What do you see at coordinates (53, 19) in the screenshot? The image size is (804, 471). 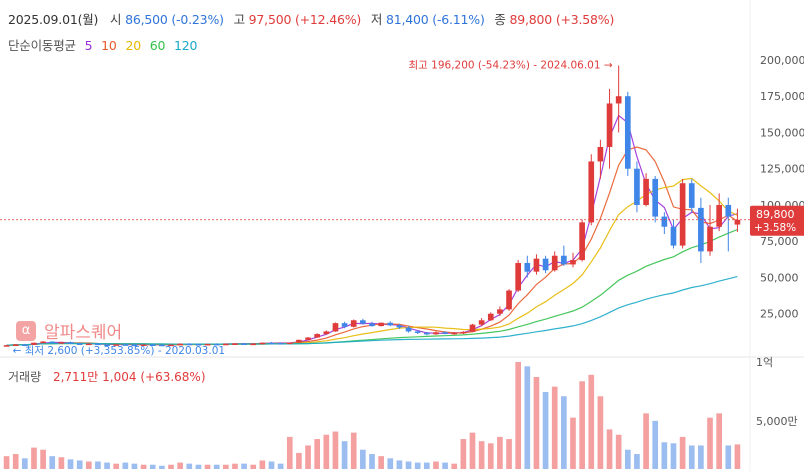 I see `date-label: 2025.09.01(월)` at bounding box center [53, 19].